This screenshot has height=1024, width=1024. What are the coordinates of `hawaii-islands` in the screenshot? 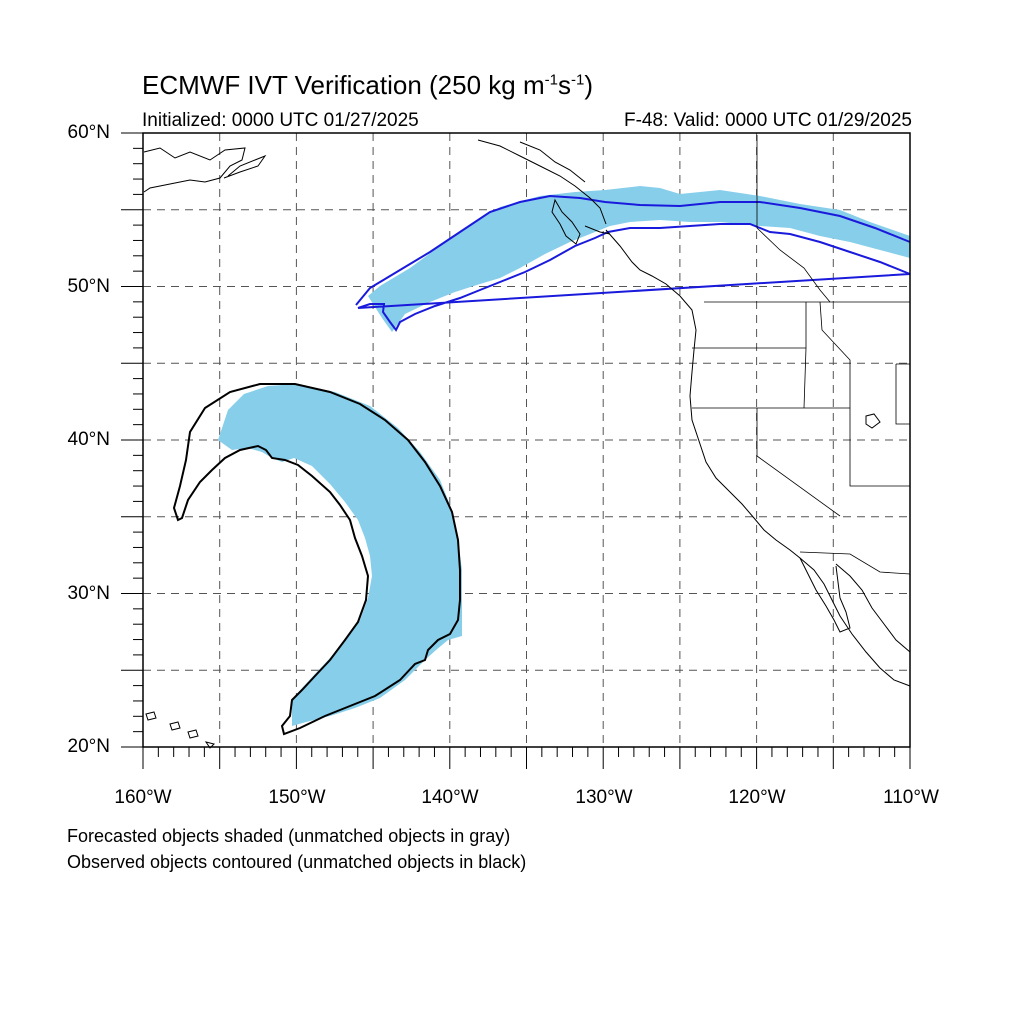 It's located at (180, 730).